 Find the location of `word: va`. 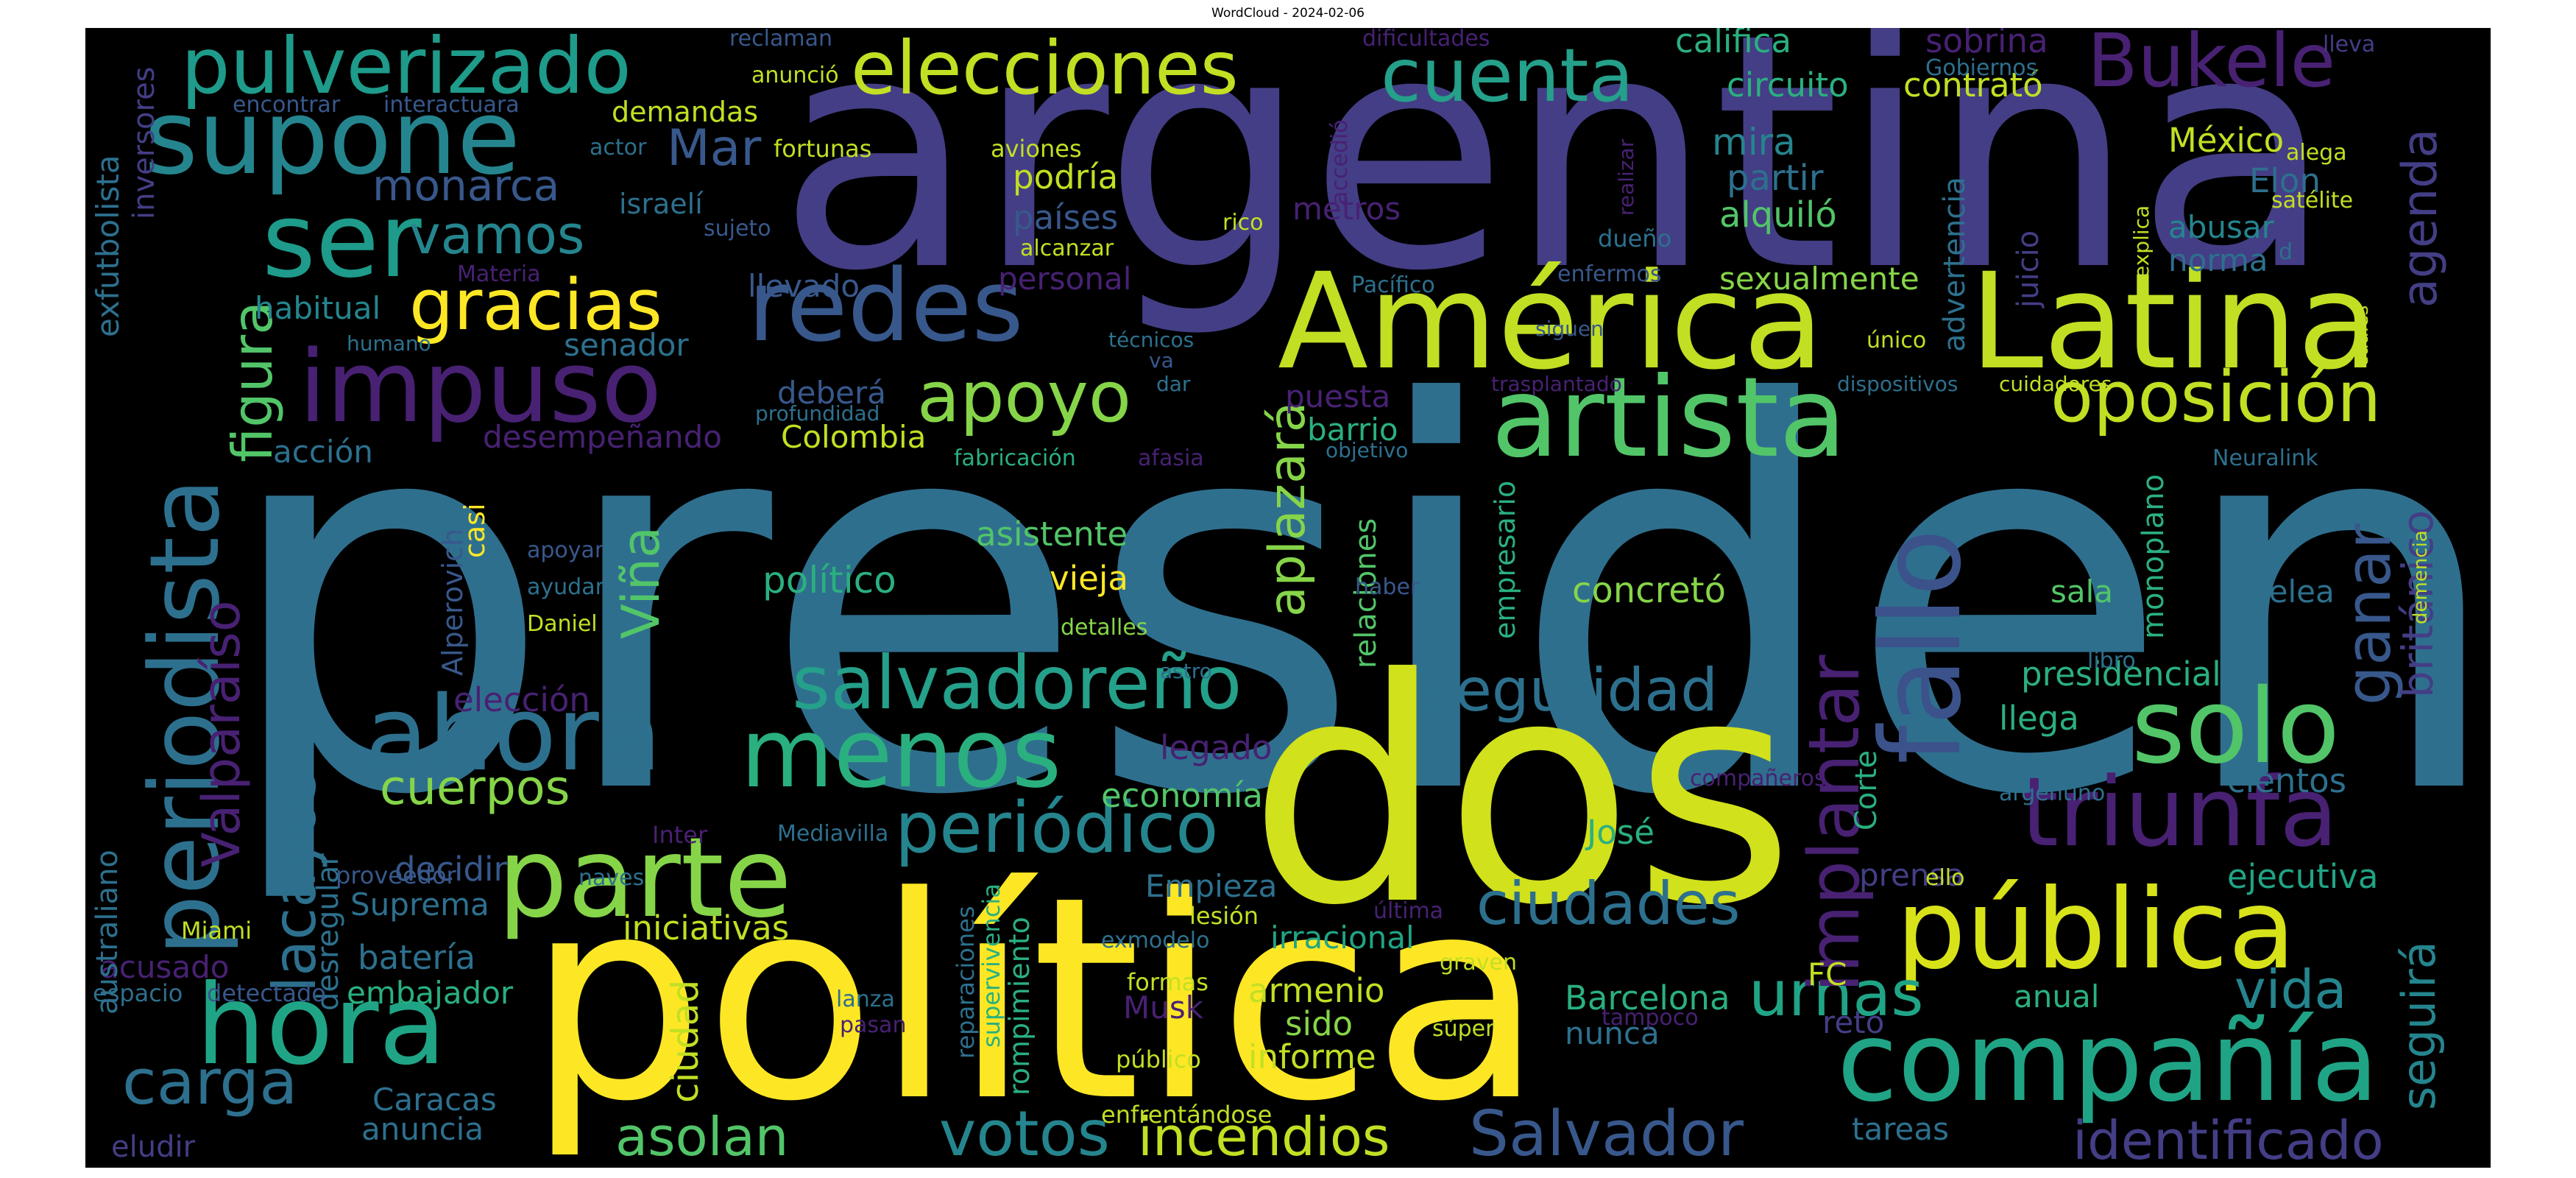

word: va is located at coordinates (1161, 360).